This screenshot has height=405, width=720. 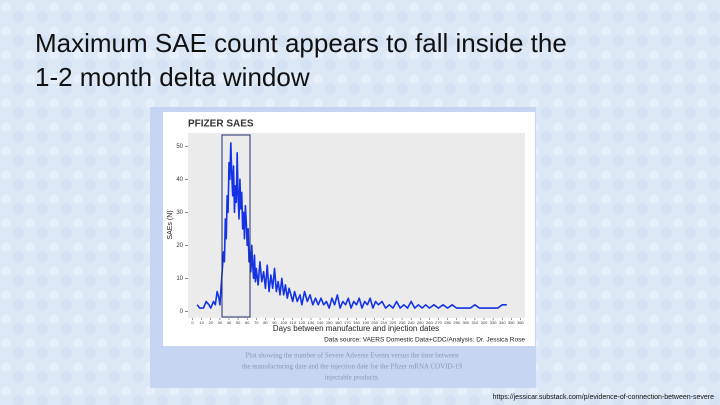 I want to click on x-tick-label: 70, so click(x=256, y=322).